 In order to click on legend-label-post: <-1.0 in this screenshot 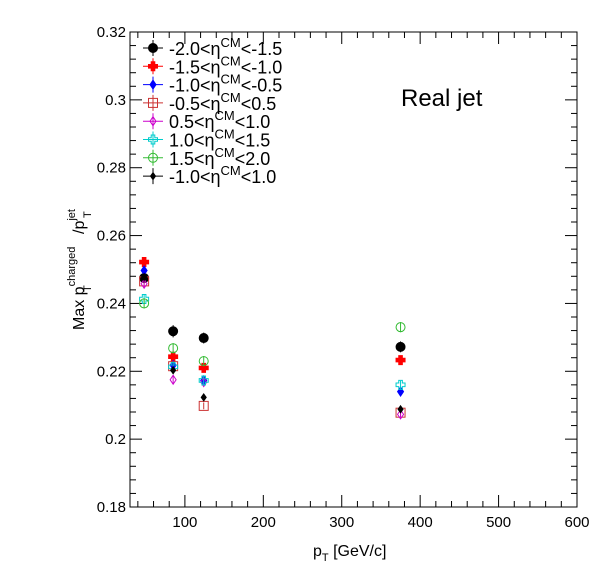, I will do `click(262, 67)`.